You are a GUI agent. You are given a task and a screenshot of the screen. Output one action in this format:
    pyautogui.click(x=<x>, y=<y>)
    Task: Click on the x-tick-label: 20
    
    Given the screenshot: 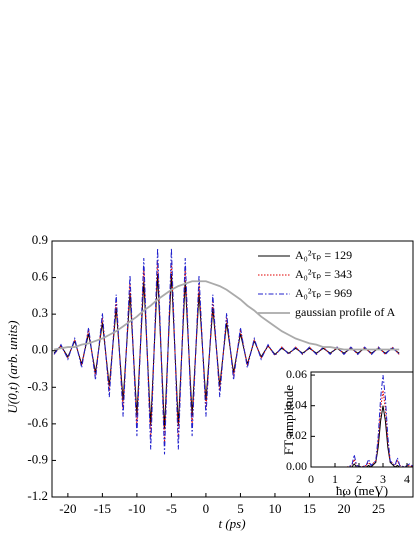 What is the action you would take?
    pyautogui.click(x=343, y=508)
    